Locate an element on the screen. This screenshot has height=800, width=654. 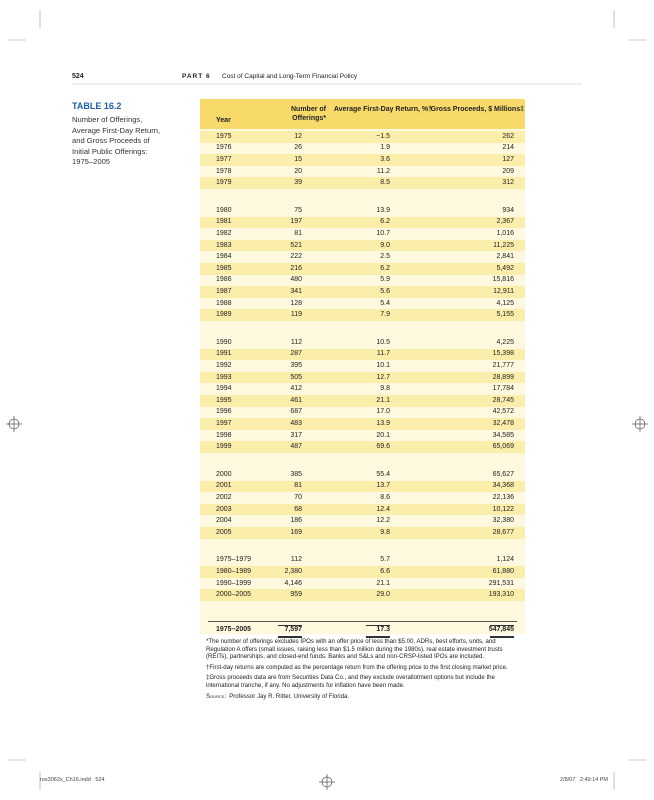
table-cell: 262 is located at coordinates (508, 136).